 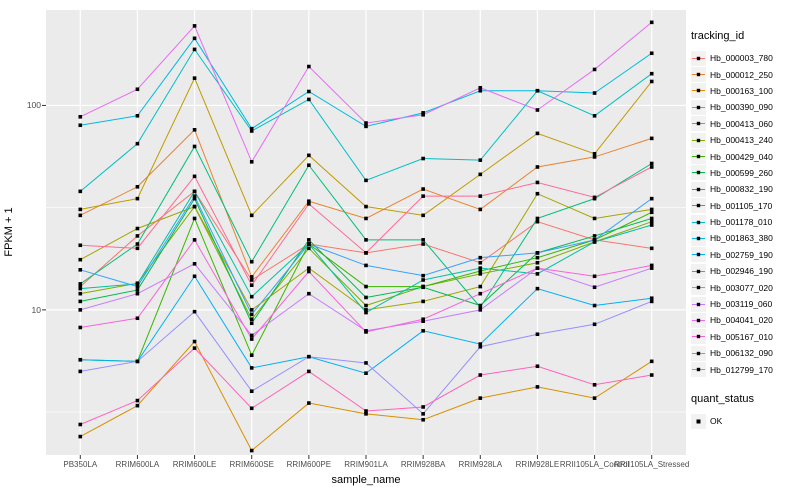 I want to click on legend-item: Hb_000832_190, so click(x=745, y=189).